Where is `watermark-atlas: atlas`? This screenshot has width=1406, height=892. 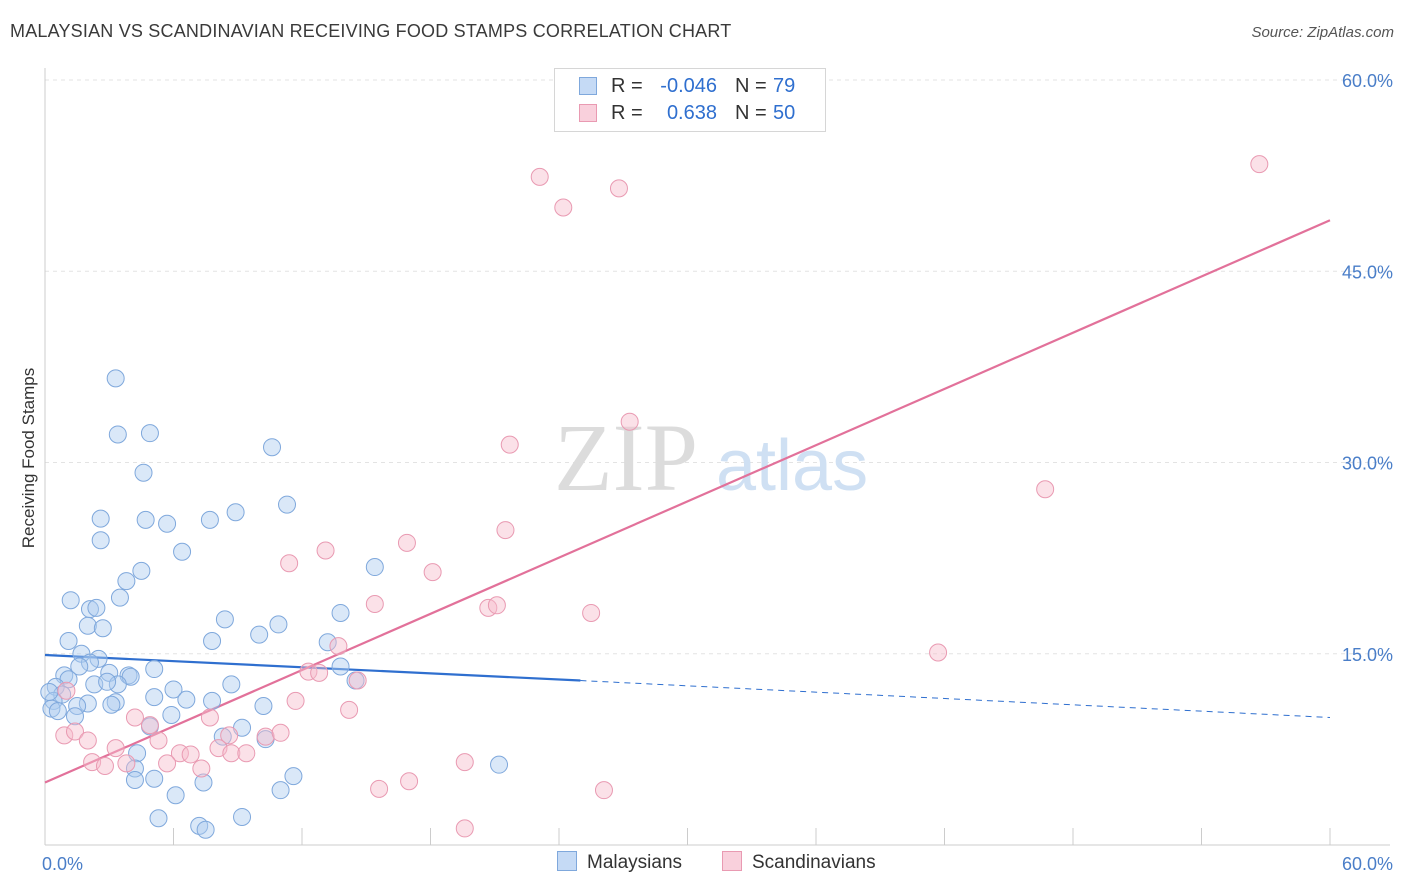
watermark-atlas: atlas is located at coordinates (792, 466).